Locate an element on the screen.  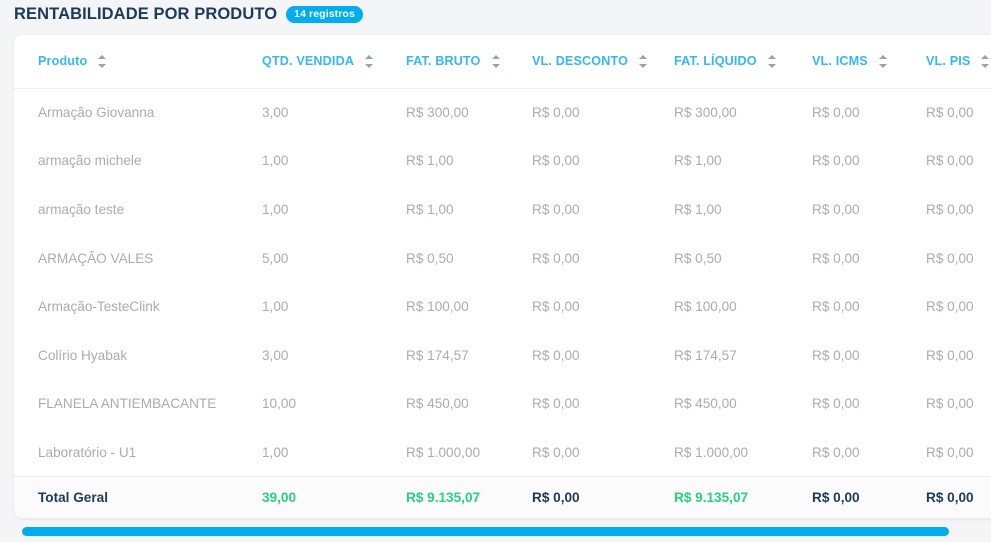
column-header-produto: Produto is located at coordinates (126, 62).